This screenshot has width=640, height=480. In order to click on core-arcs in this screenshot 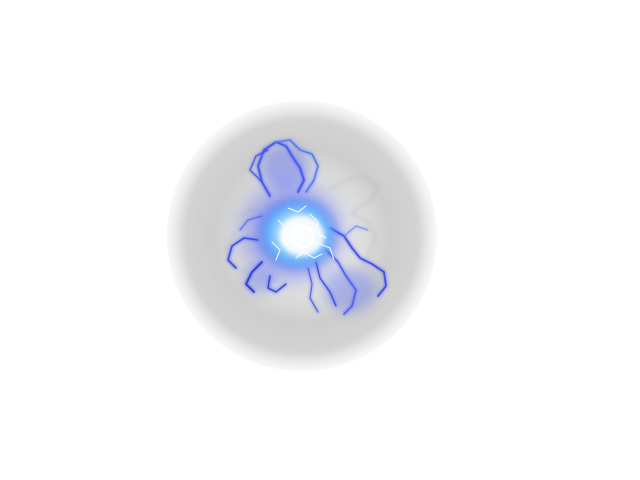, I will do `click(303, 233)`.